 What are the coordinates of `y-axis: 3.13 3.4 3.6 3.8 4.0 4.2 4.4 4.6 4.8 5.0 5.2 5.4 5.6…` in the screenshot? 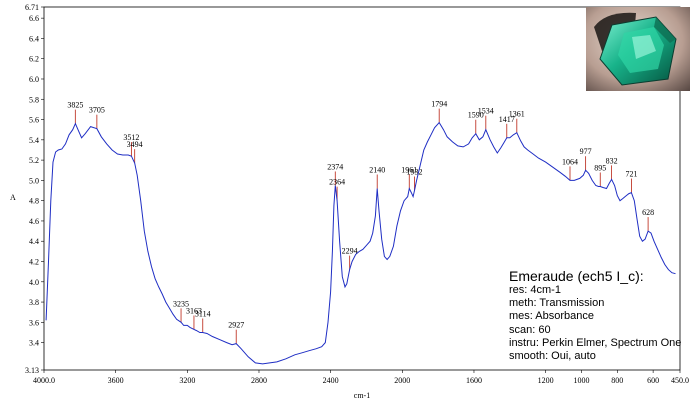 It's located at (34, 189).